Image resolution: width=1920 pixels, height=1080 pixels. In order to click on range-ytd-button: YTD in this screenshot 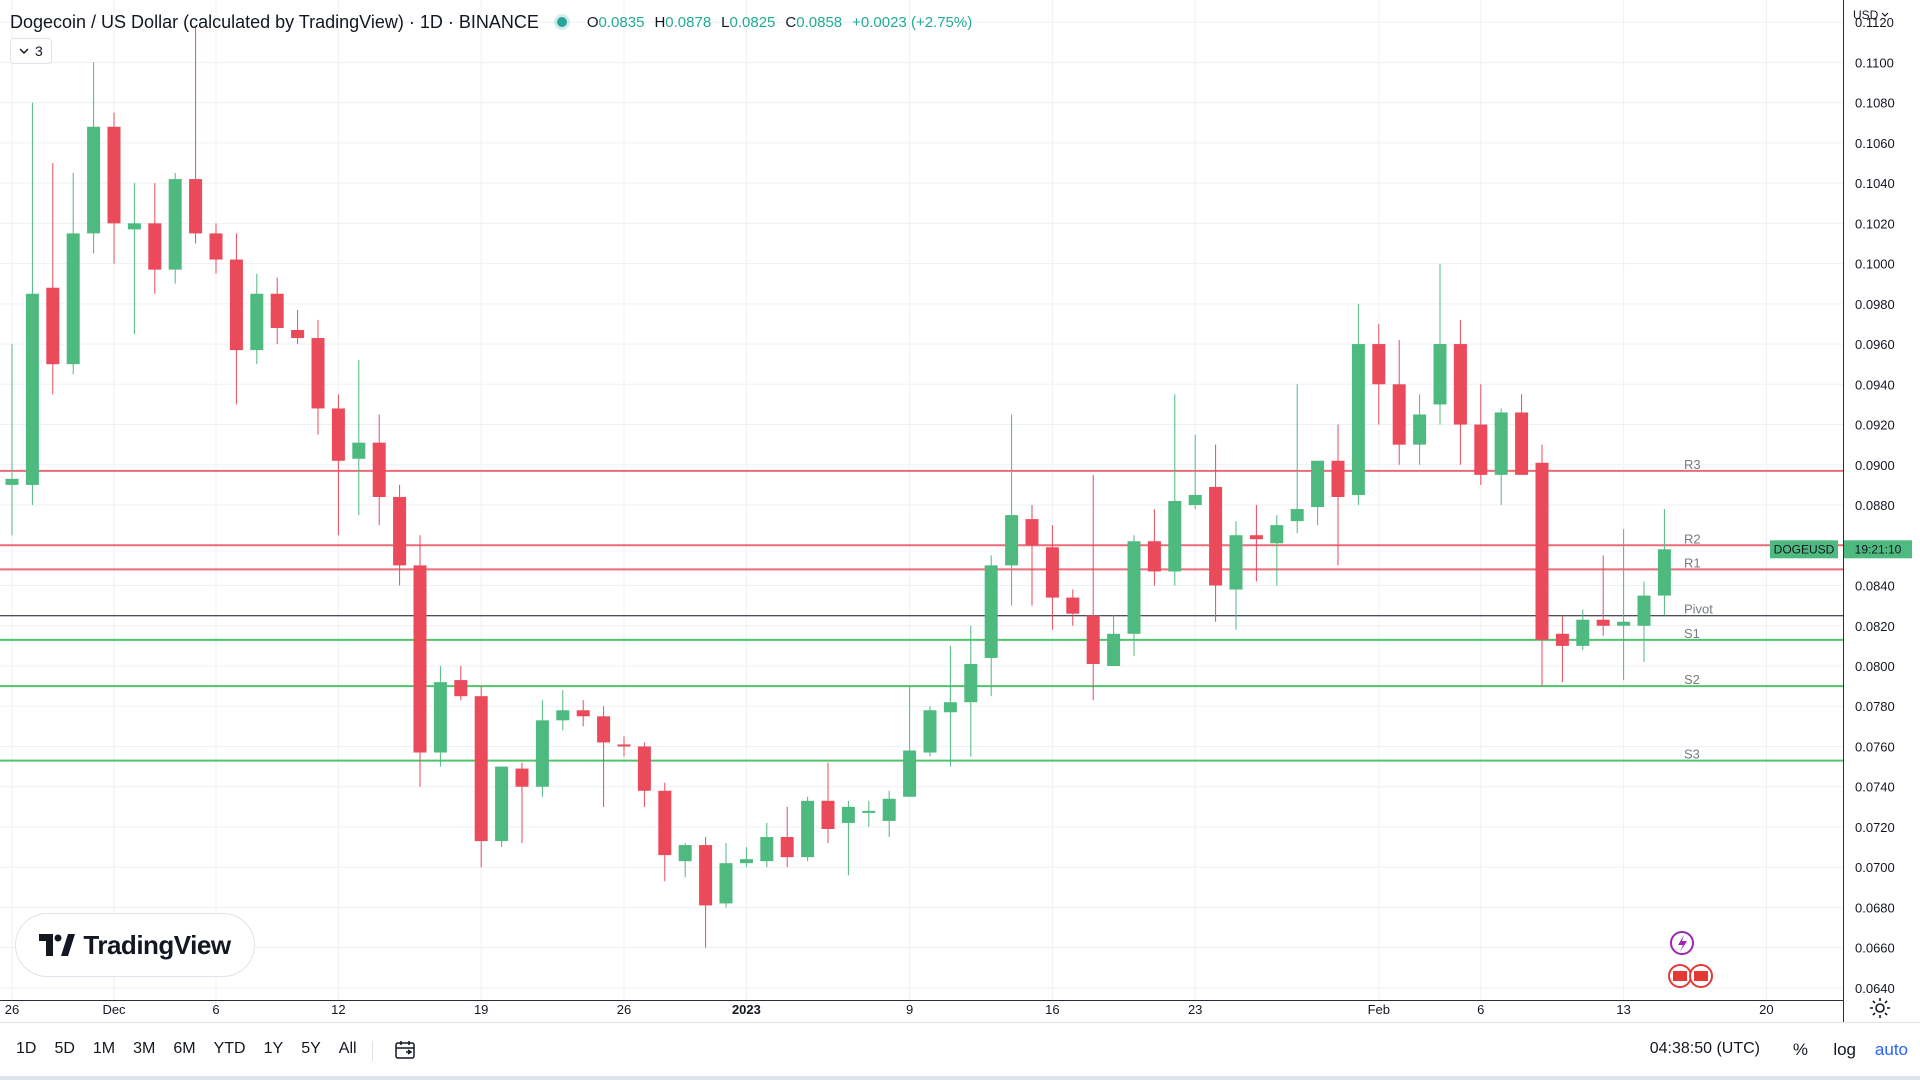, I will do `click(229, 1048)`.